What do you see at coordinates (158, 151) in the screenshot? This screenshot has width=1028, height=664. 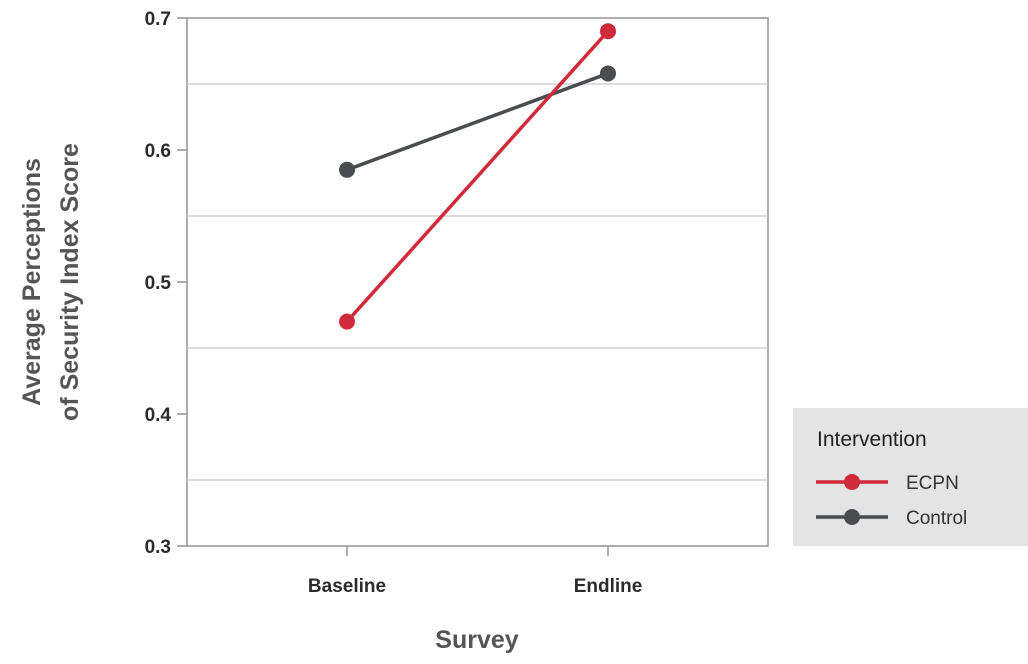 I see `y-tick-label: 0.6` at bounding box center [158, 151].